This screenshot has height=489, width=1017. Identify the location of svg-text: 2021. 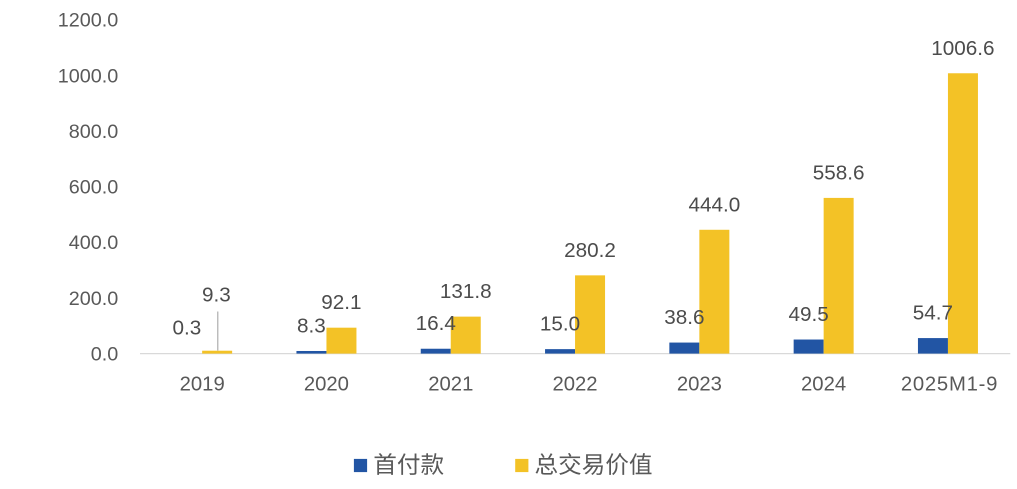
(450, 385).